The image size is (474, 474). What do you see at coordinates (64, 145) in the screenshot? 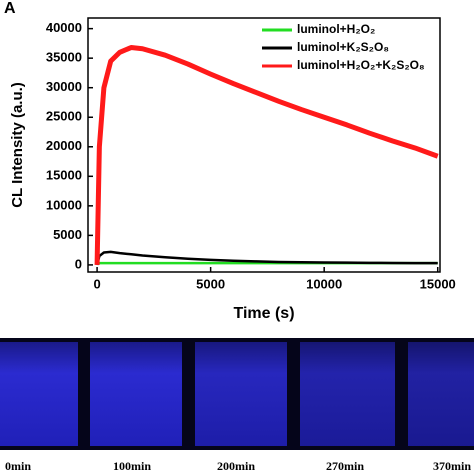
I see `y-tick-label: 20000` at bounding box center [64, 145].